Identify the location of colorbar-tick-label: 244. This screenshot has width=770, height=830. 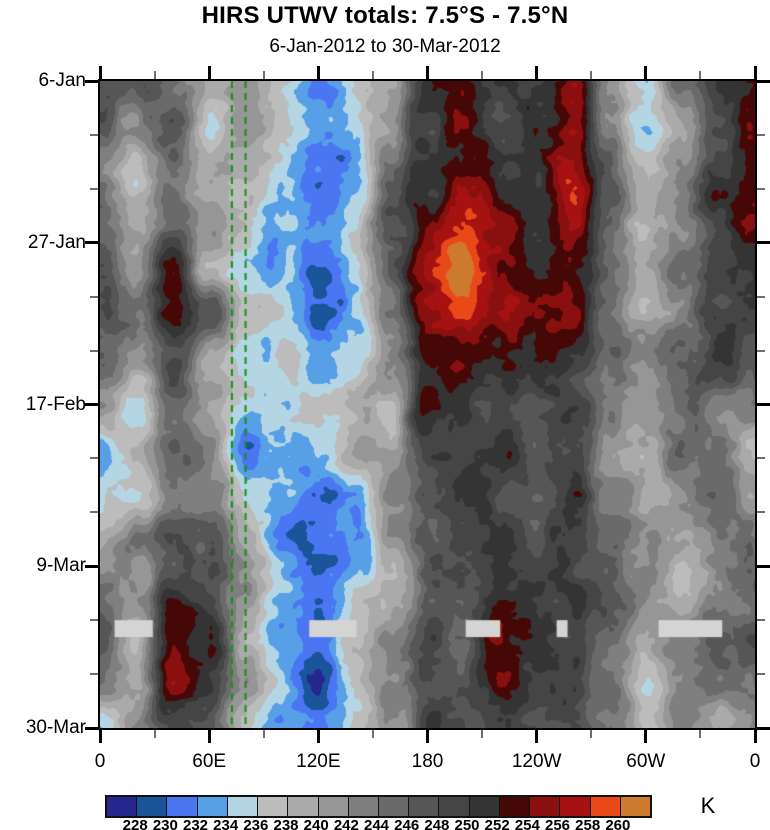
(376, 823).